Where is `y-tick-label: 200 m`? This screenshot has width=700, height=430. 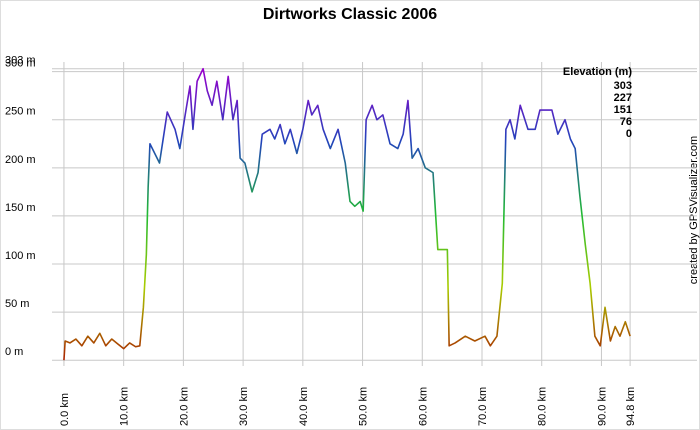
y-tick-label: 200 m is located at coordinates (20, 160).